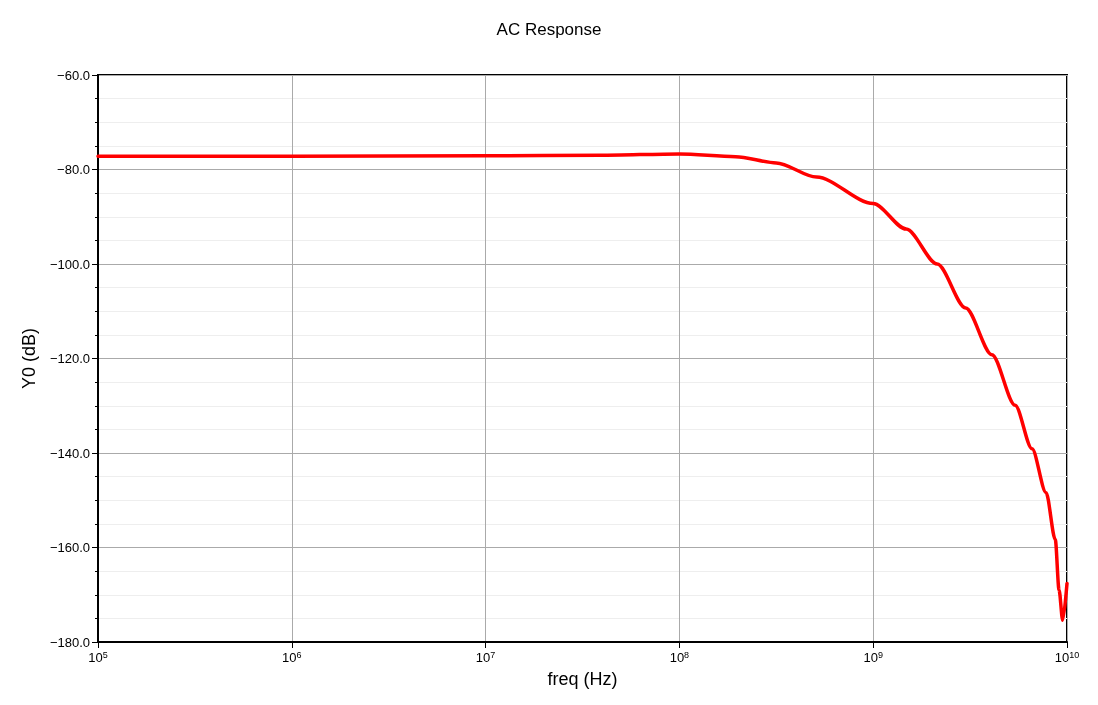 The height and width of the screenshot is (705, 1098). What do you see at coordinates (73, 75) in the screenshot?
I see `y-tick-label: −60.0` at bounding box center [73, 75].